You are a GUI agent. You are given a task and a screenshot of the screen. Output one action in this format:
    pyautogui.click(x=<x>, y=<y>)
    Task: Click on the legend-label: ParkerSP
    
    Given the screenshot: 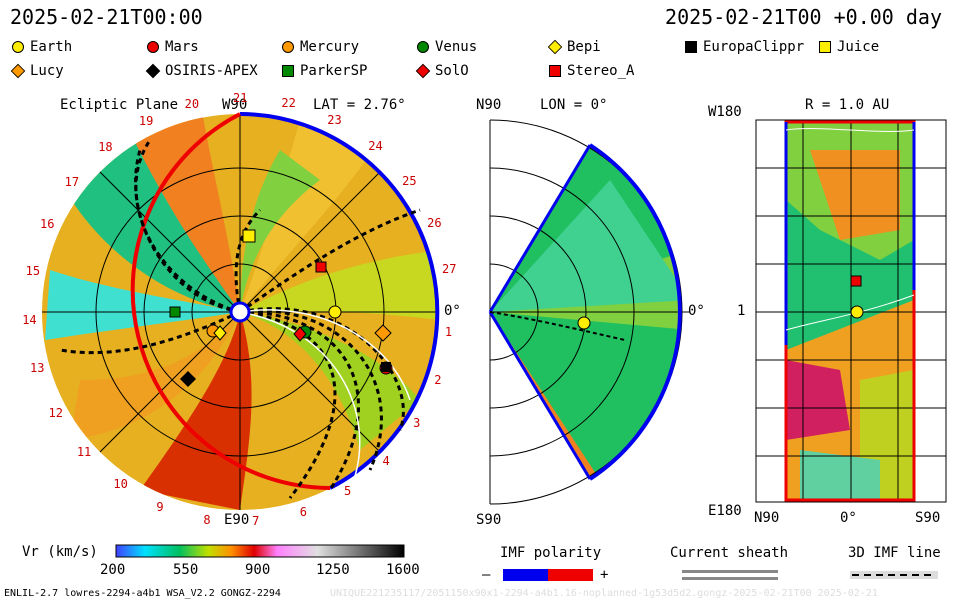 What is the action you would take?
    pyautogui.click(x=334, y=71)
    